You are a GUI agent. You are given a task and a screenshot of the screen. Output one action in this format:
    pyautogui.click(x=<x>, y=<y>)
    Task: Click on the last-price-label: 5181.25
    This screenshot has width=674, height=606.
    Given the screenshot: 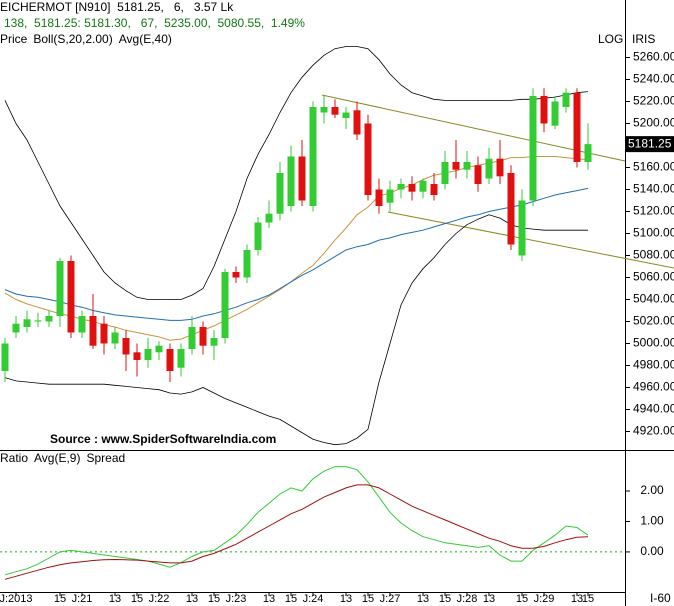 What is the action you would take?
    pyautogui.click(x=650, y=143)
    